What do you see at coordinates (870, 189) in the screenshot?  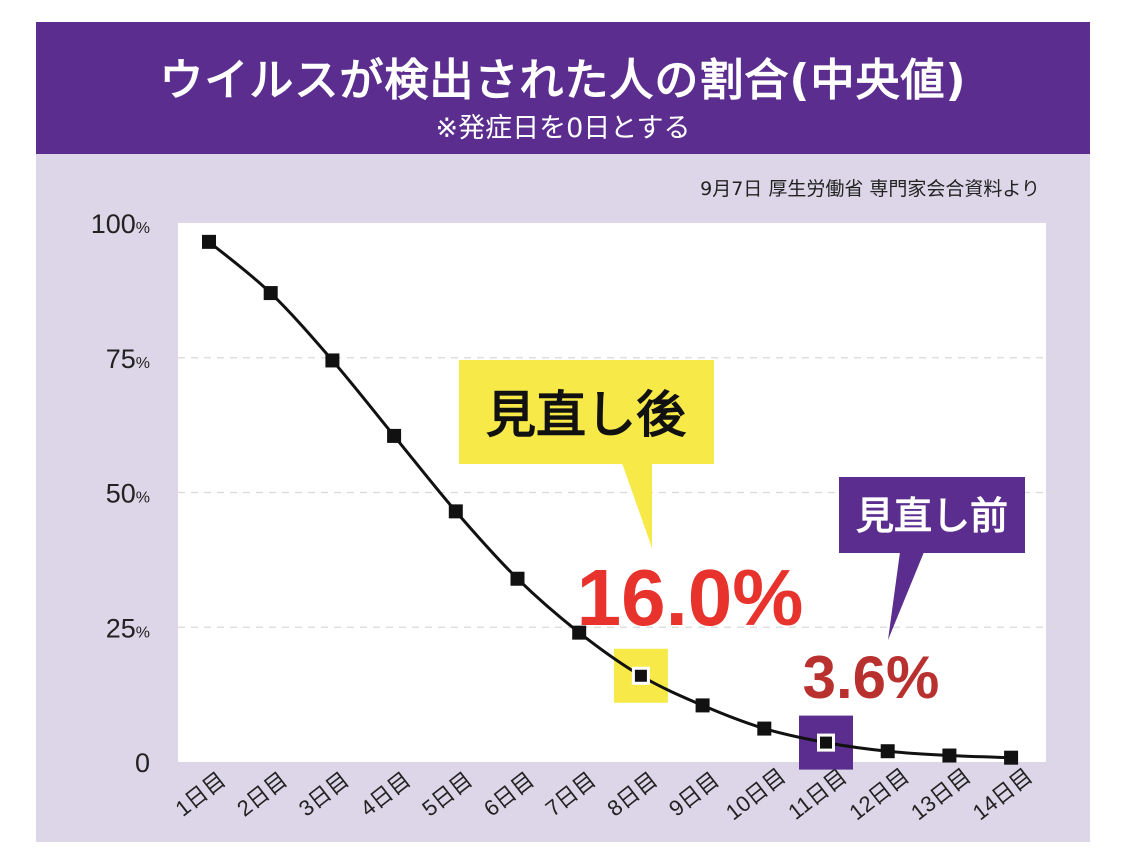 I see `source-note: 9月7日 厚生労働省 専門家会合資料より` at bounding box center [870, 189].